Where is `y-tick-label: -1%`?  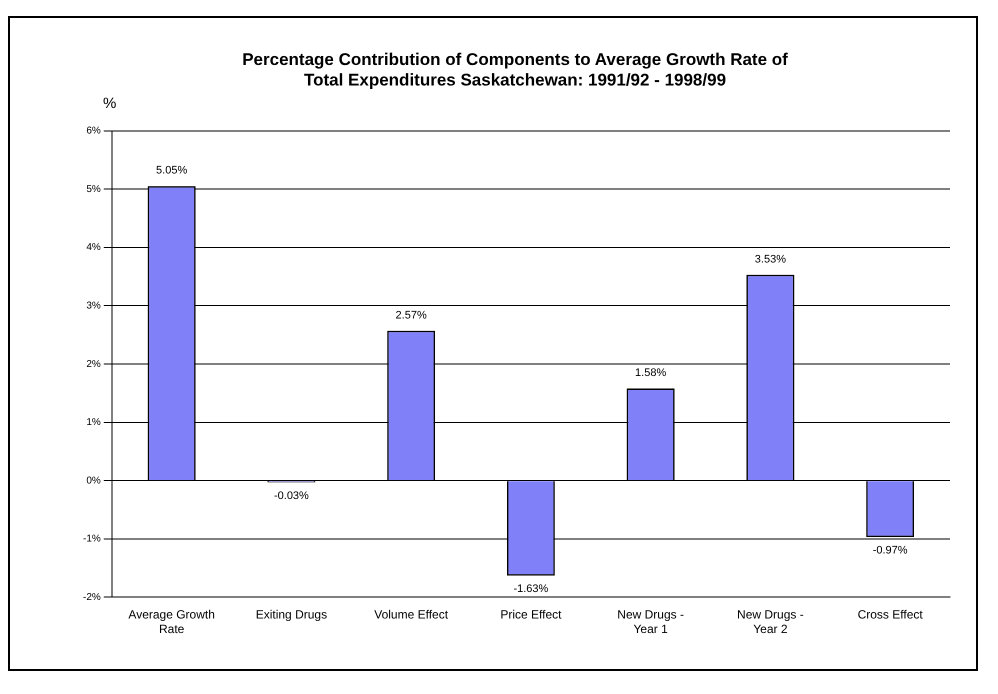
y-tick-label: -1% is located at coordinates (91, 539).